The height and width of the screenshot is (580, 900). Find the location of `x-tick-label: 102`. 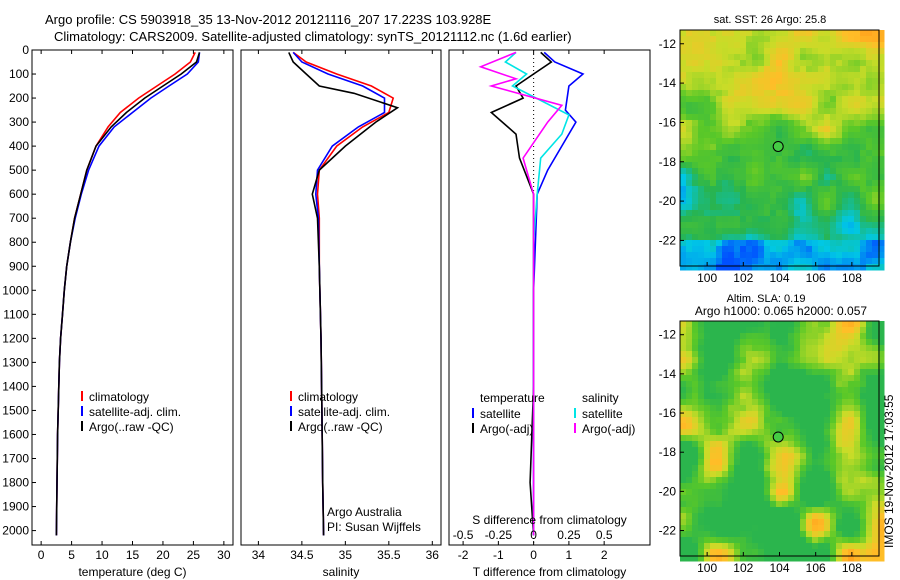

x-tick-label: 102 is located at coordinates (743, 568).